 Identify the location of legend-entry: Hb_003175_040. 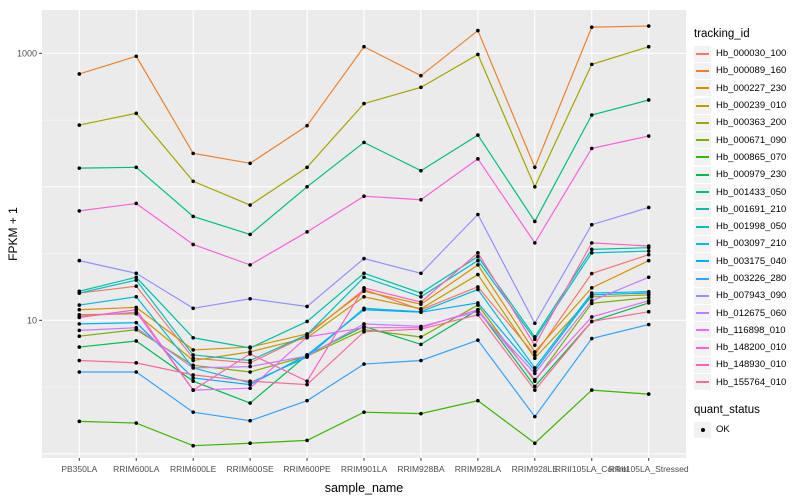
(747, 261).